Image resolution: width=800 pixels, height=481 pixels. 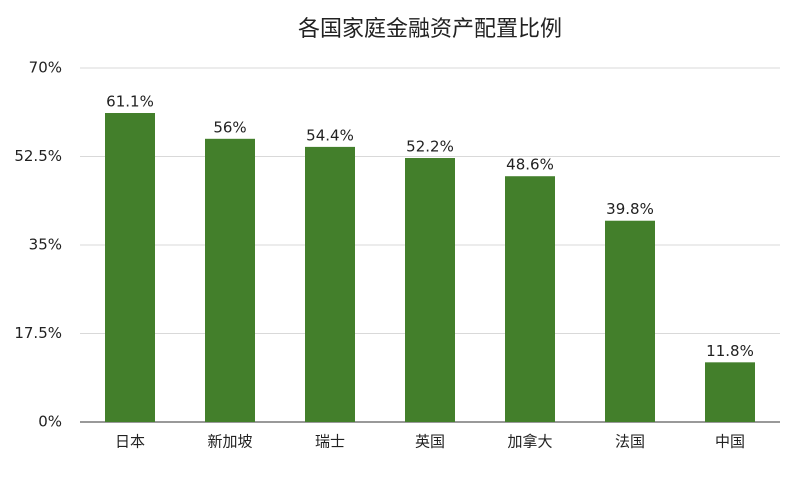 I want to click on data-label: 11.8%, so click(x=730, y=351).